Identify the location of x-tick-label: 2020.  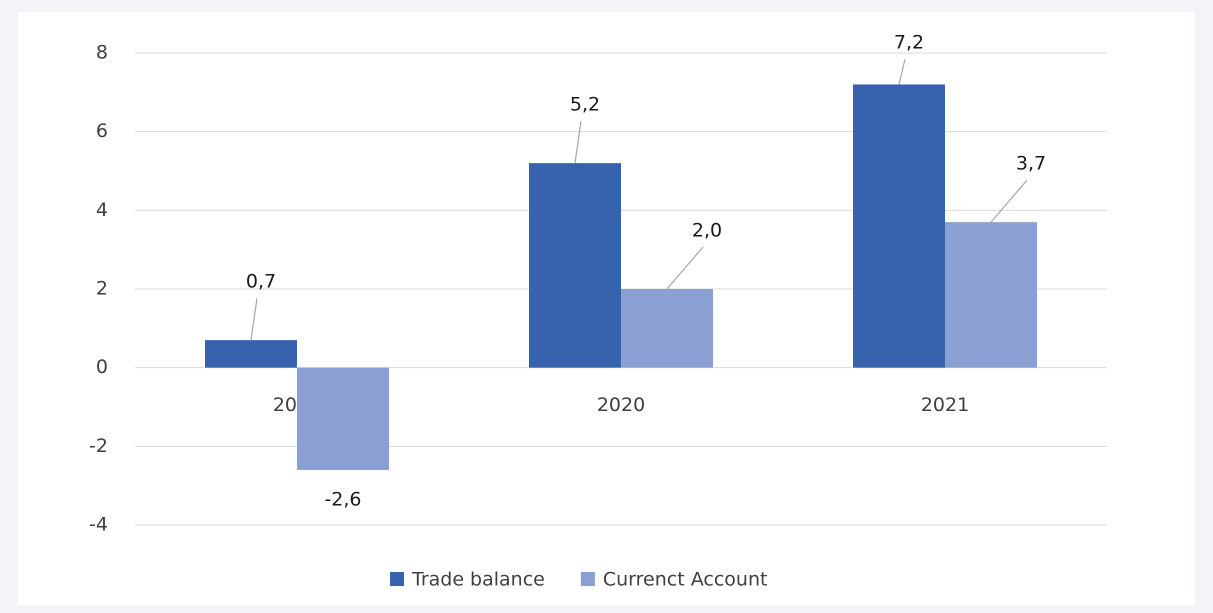
(621, 405).